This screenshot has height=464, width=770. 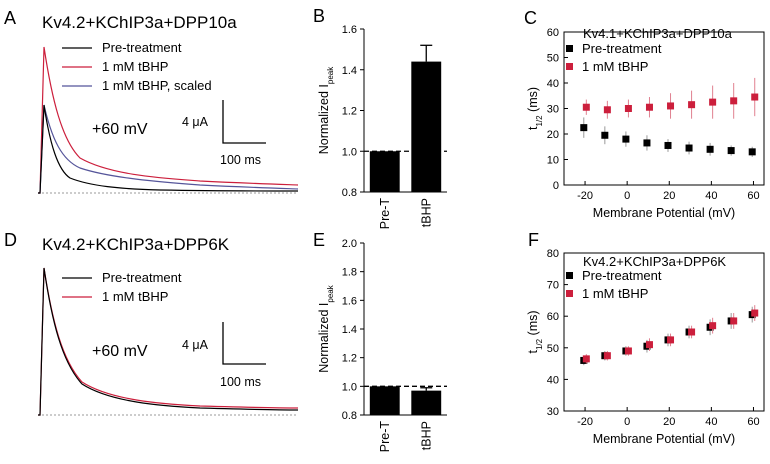 What do you see at coordinates (139, 22) in the screenshot?
I see `panel-a-title: Kv4.2+KChIP3a+DPP10a` at bounding box center [139, 22].